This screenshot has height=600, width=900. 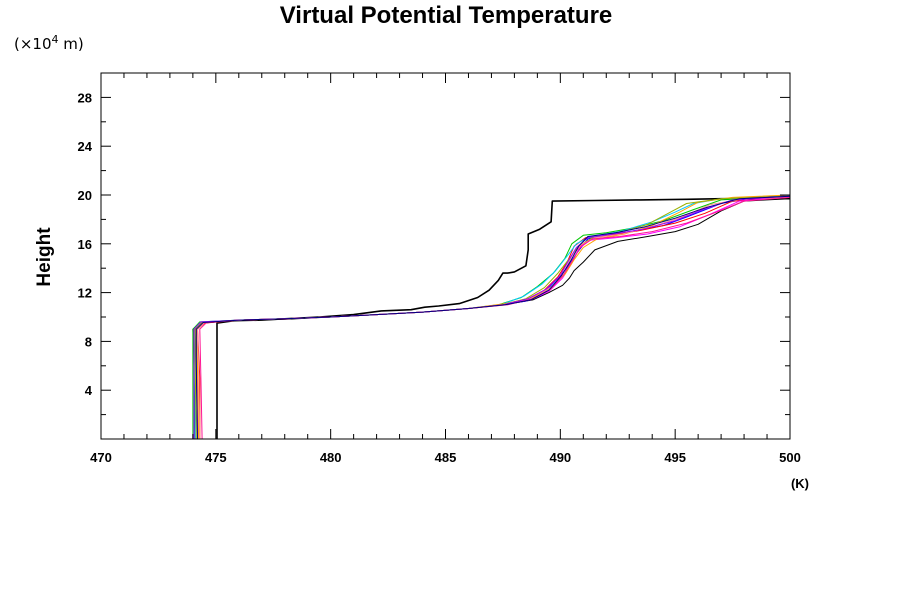 What do you see at coordinates (446, 15) in the screenshot?
I see `chart-title: Virtual Potential Temperature` at bounding box center [446, 15].